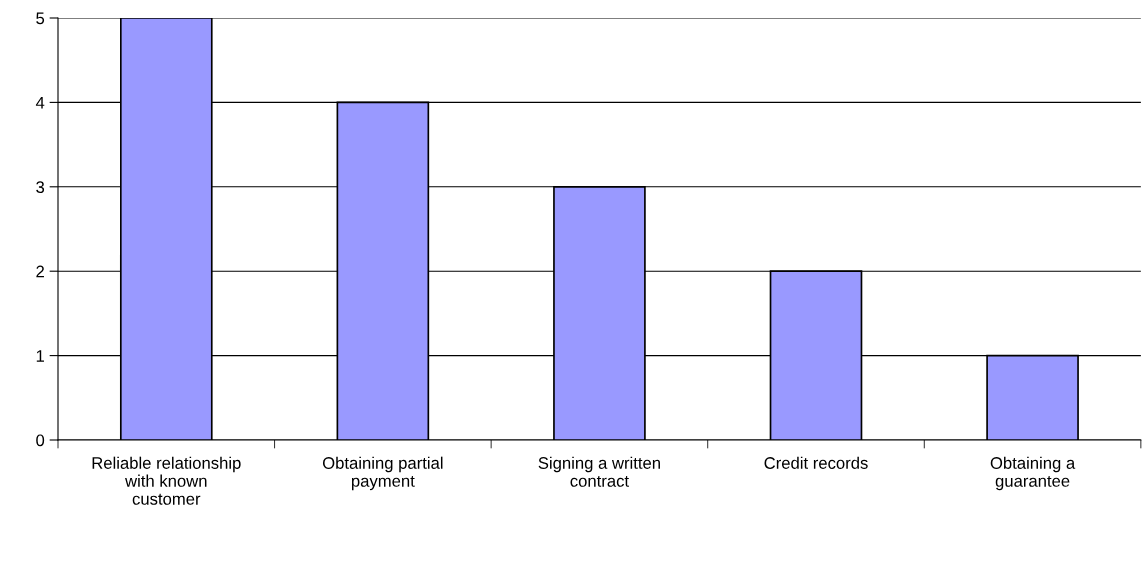 The width and height of the screenshot is (1142, 567). Describe the element at coordinates (1033, 473) in the screenshot. I see `x-tick-label: Obtaining a guarantee` at that location.